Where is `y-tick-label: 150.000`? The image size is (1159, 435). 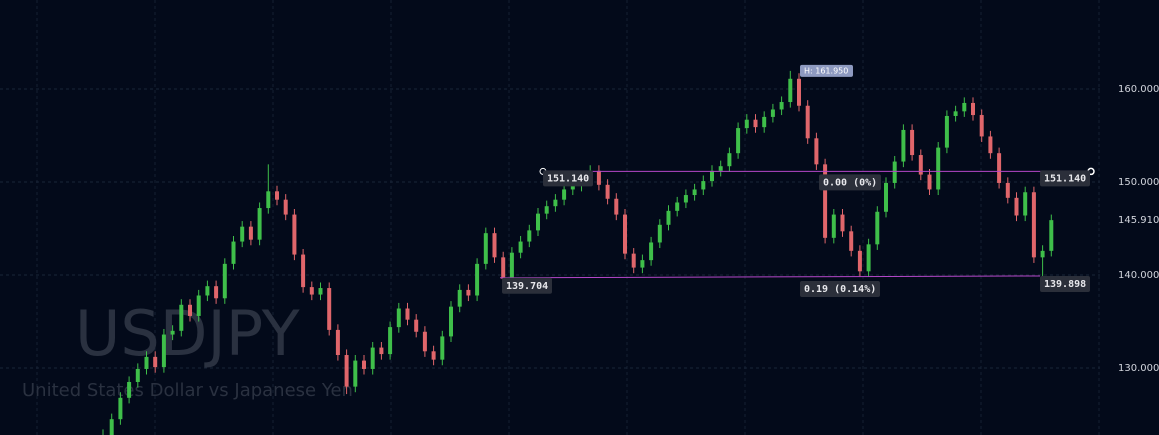
y-tick-label: 150.000 is located at coordinates (1138, 182).